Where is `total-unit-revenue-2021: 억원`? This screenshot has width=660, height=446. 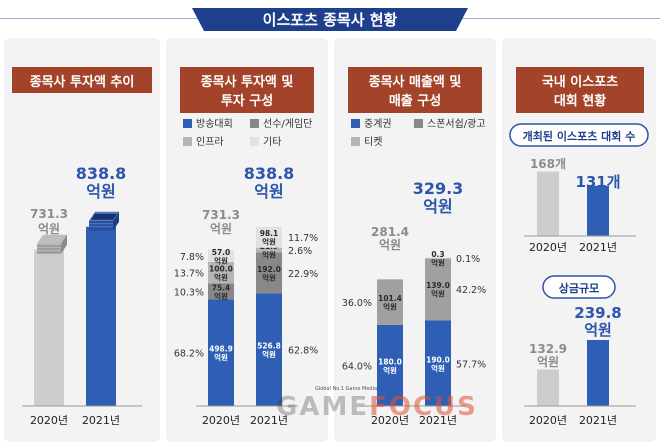
total-unit-revenue-2021: 억원 is located at coordinates (437, 206).